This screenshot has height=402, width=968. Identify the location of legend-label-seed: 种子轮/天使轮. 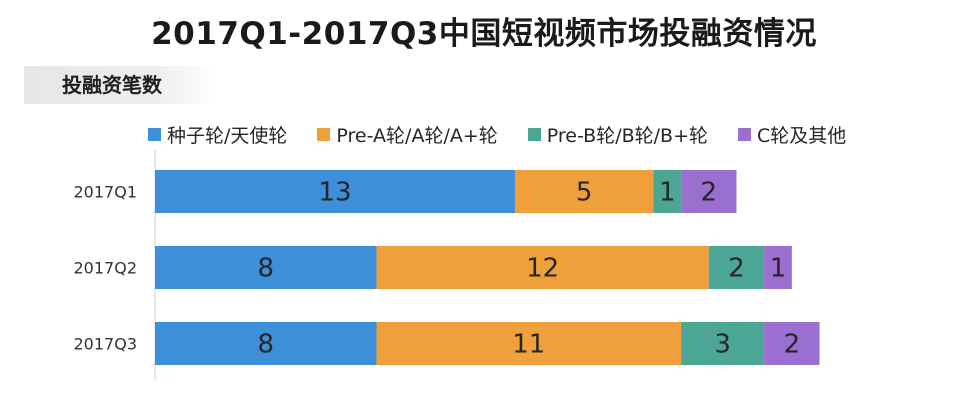
(227, 135).